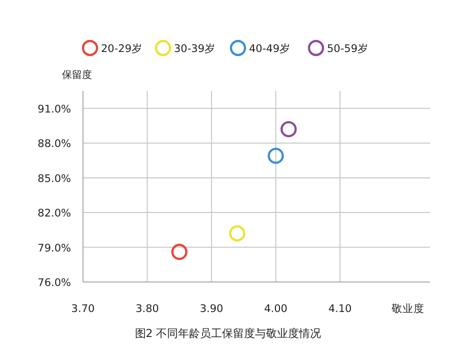  What do you see at coordinates (212, 309) in the screenshot?
I see `x-tick-label: 3.90` at bounding box center [212, 309].